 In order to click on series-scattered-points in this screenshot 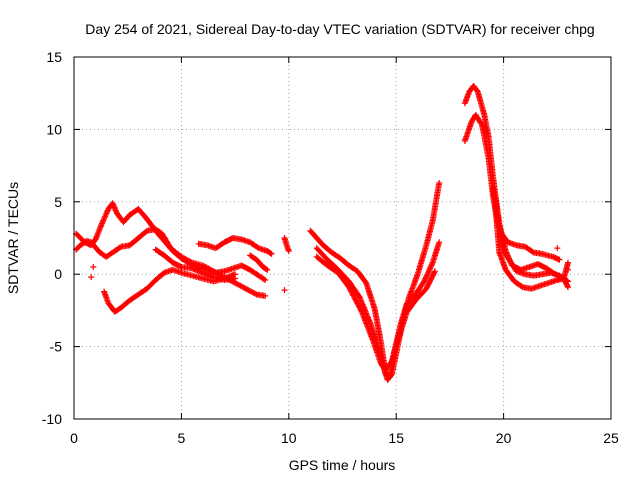, I will do `click(329, 269)`.